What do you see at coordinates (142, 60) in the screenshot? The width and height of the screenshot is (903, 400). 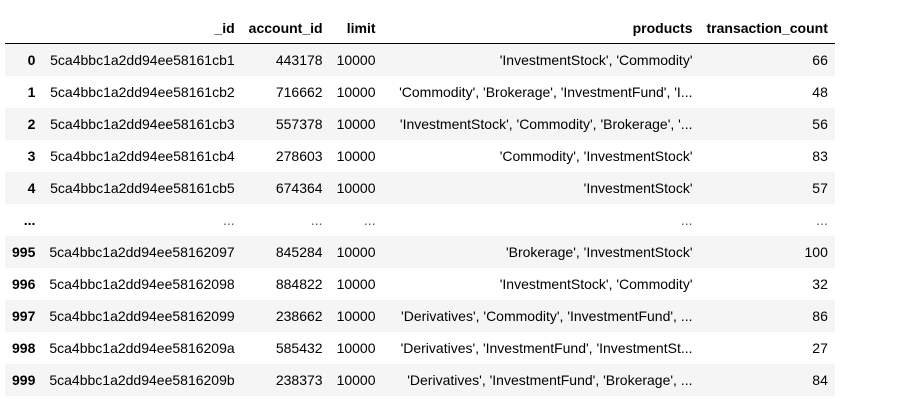 I see `id-cell: 5ca4bbc1a2dd94ee58161cb1` at bounding box center [142, 60].